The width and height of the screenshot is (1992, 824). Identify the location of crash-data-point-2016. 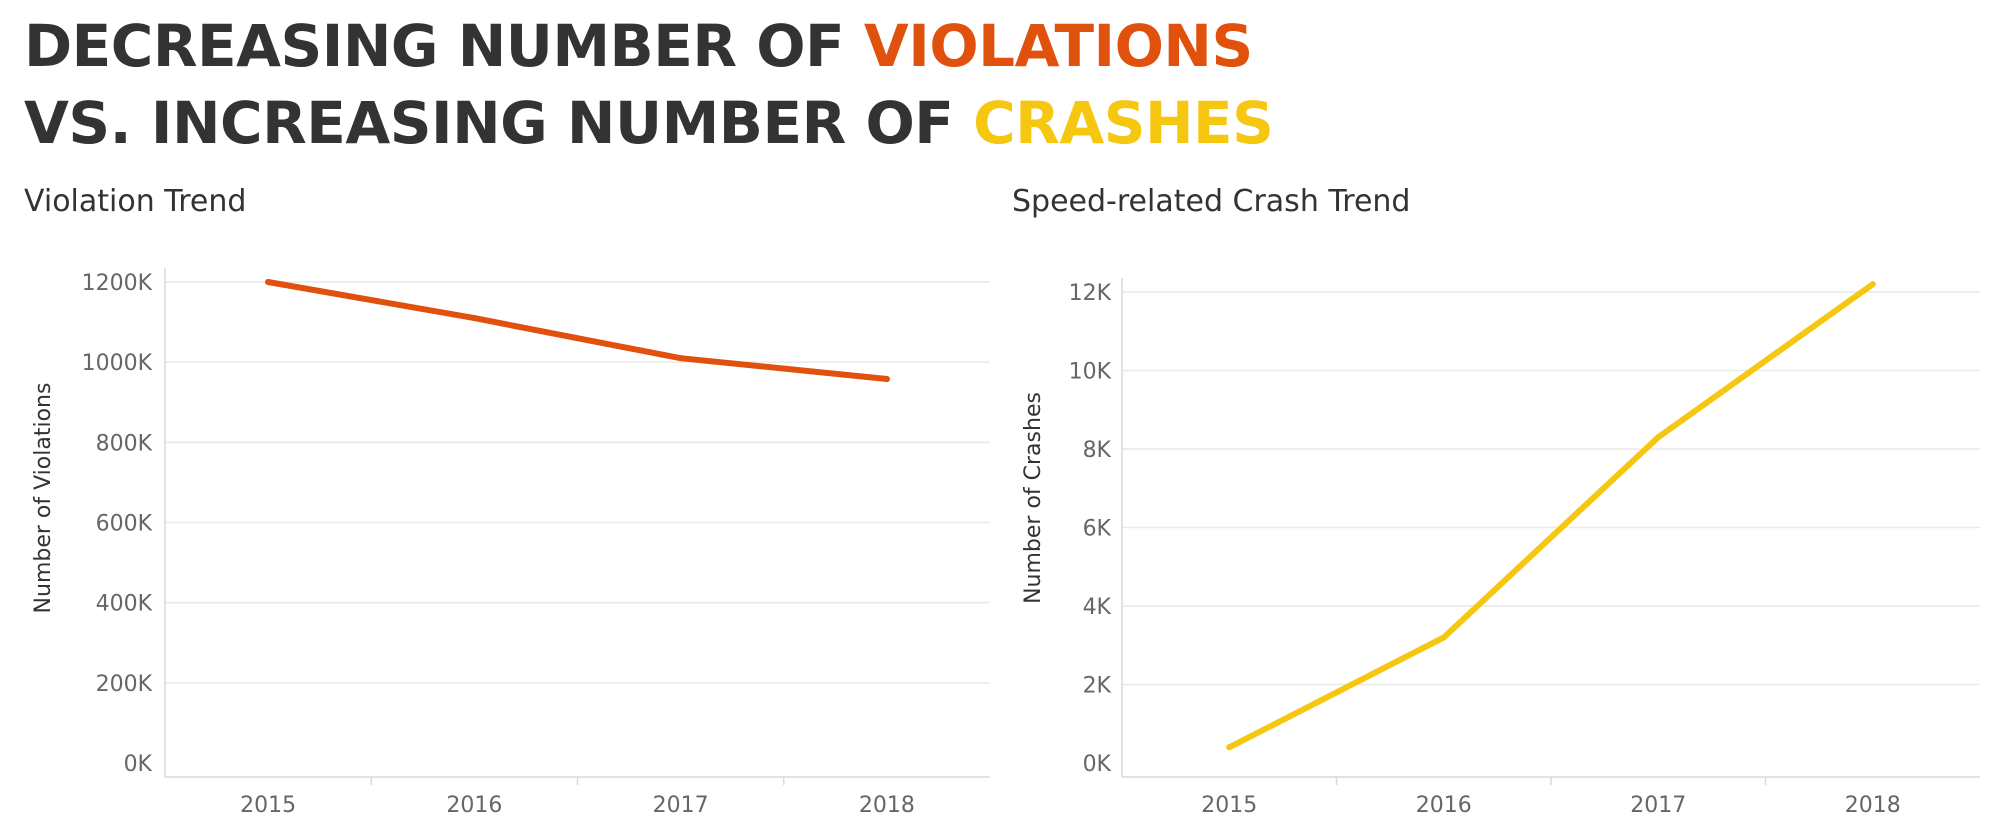
(1443, 637).